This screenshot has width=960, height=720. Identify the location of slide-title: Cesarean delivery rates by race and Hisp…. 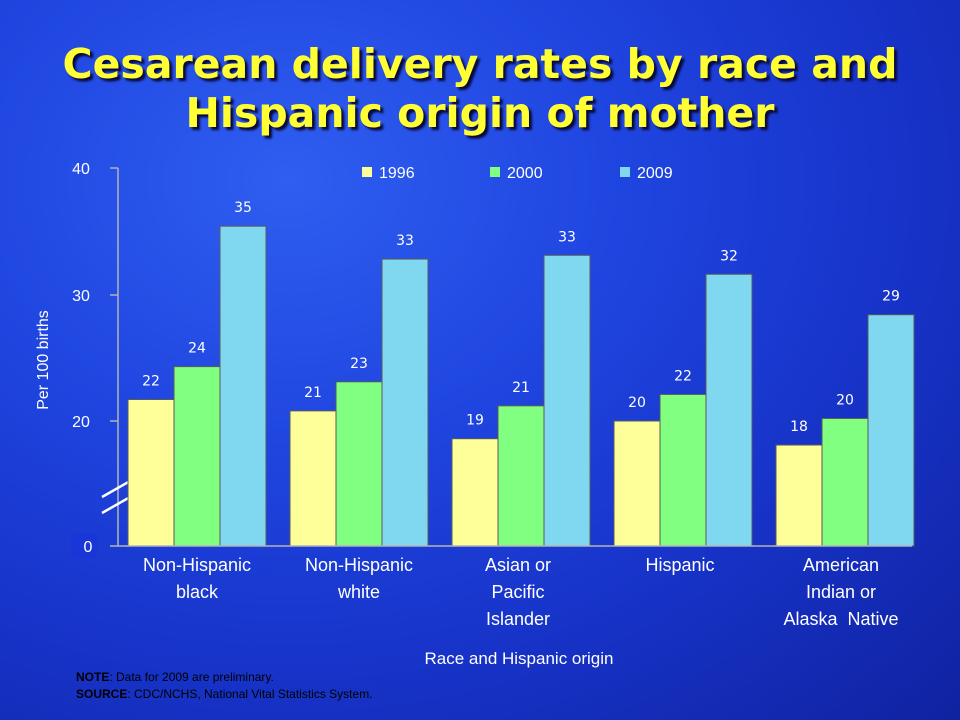
(480, 89).